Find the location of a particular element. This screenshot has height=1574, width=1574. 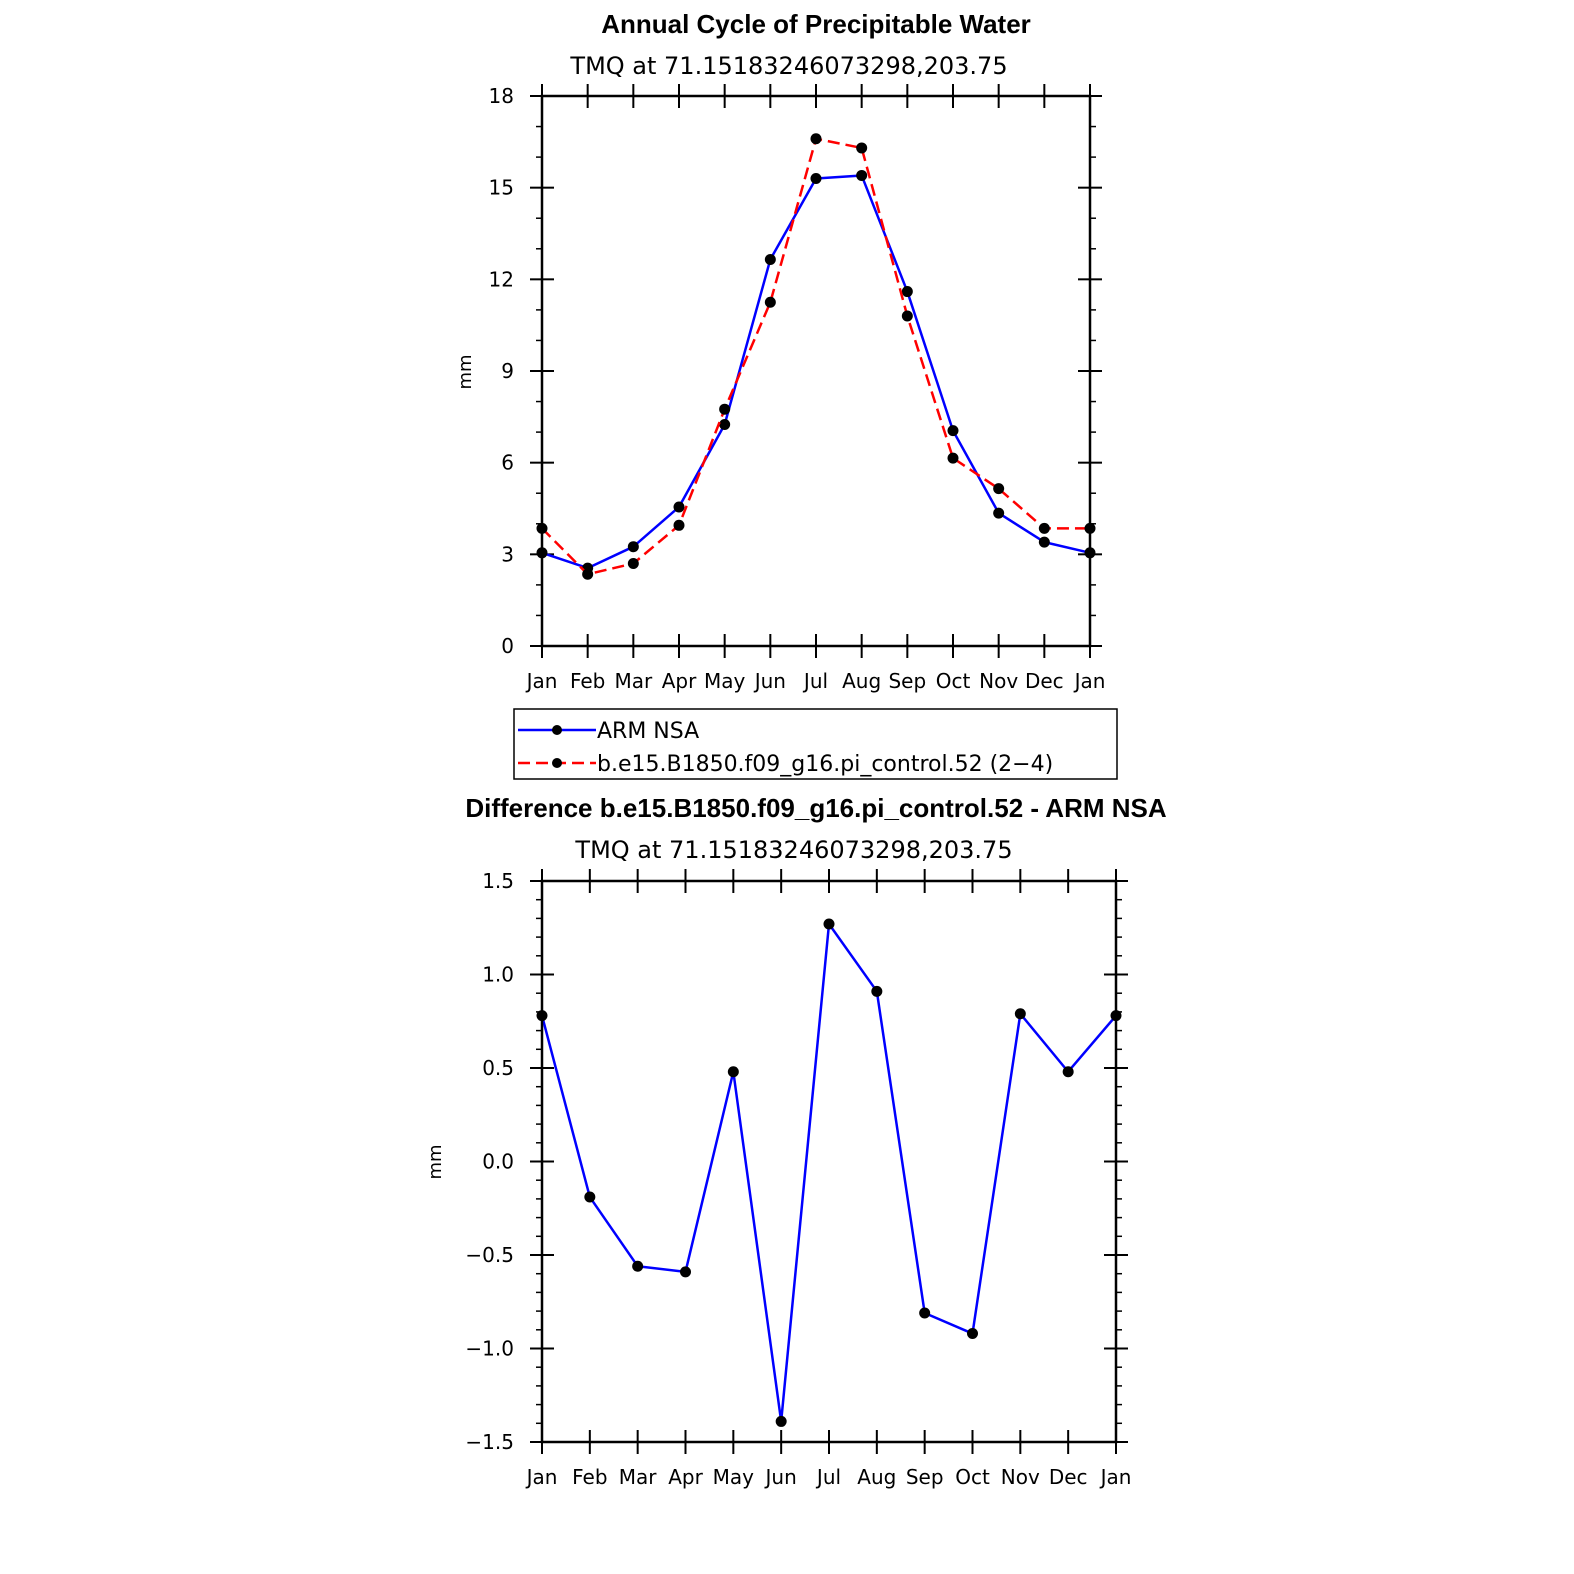

y-tick-label: 18 is located at coordinates (501, 96).